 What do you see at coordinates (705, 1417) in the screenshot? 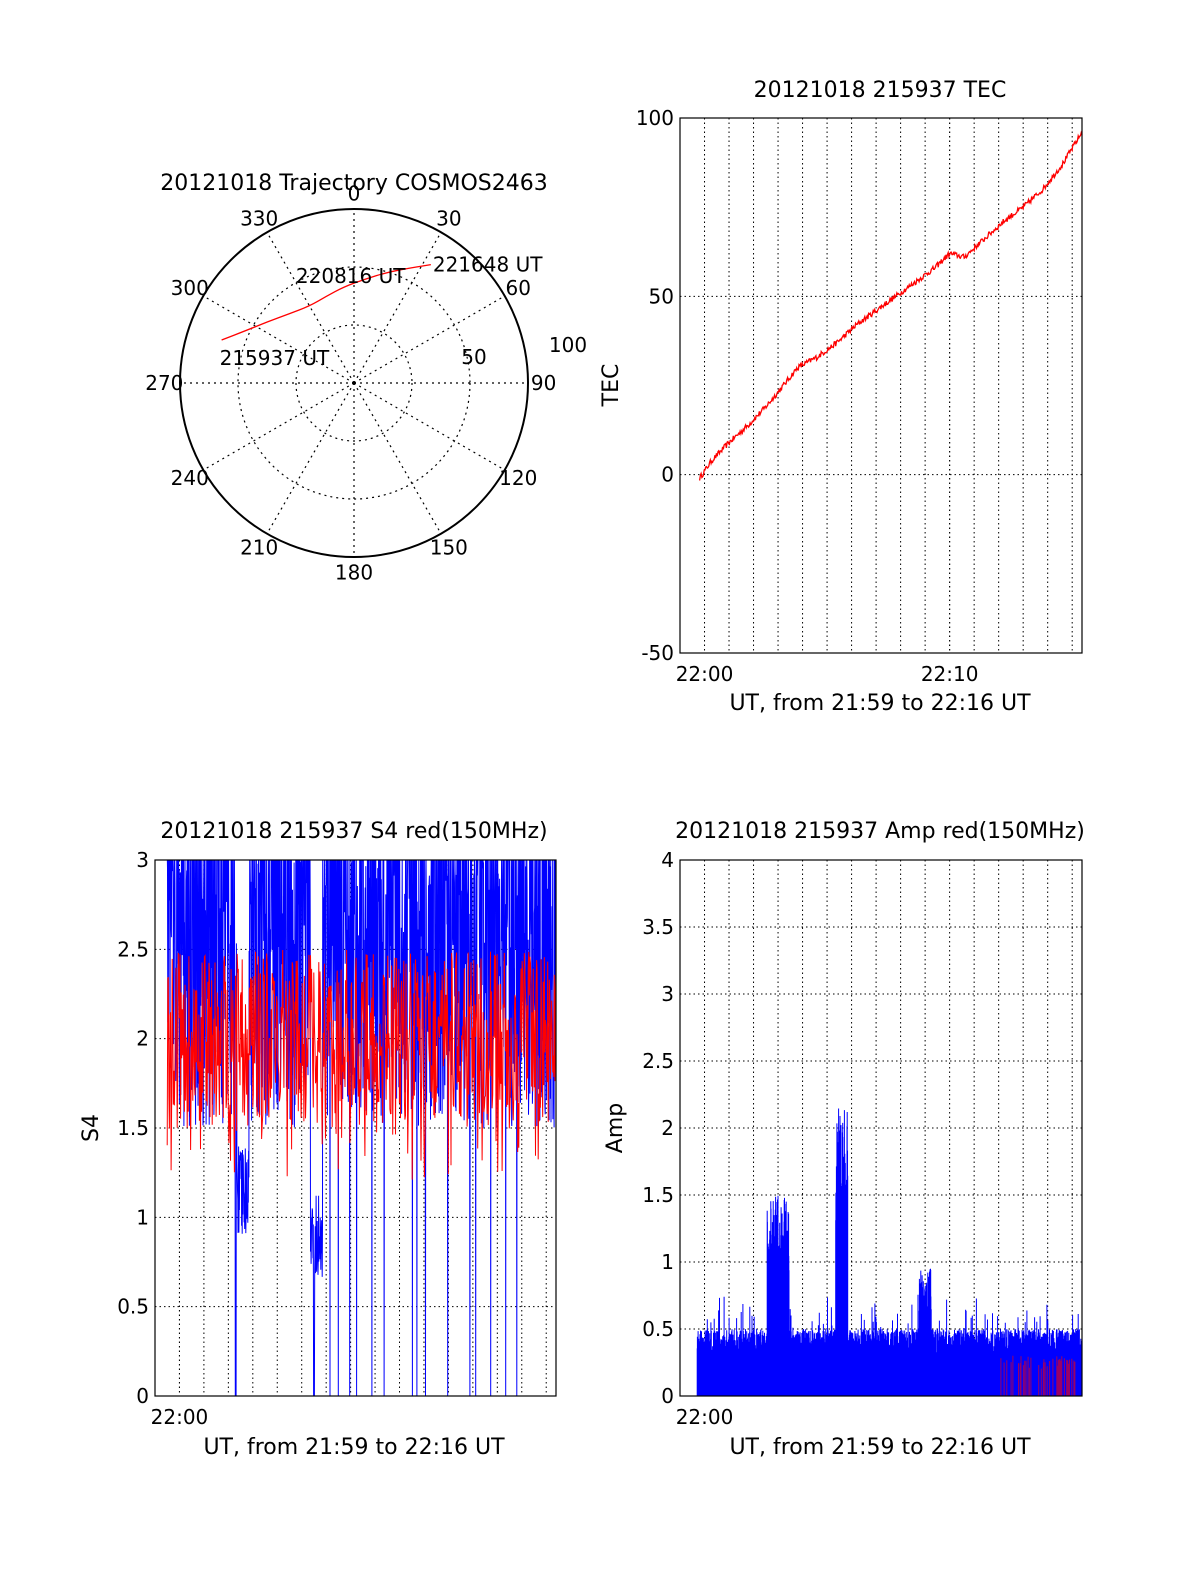
I see `amp-xtick-2200: 22:00` at bounding box center [705, 1417].